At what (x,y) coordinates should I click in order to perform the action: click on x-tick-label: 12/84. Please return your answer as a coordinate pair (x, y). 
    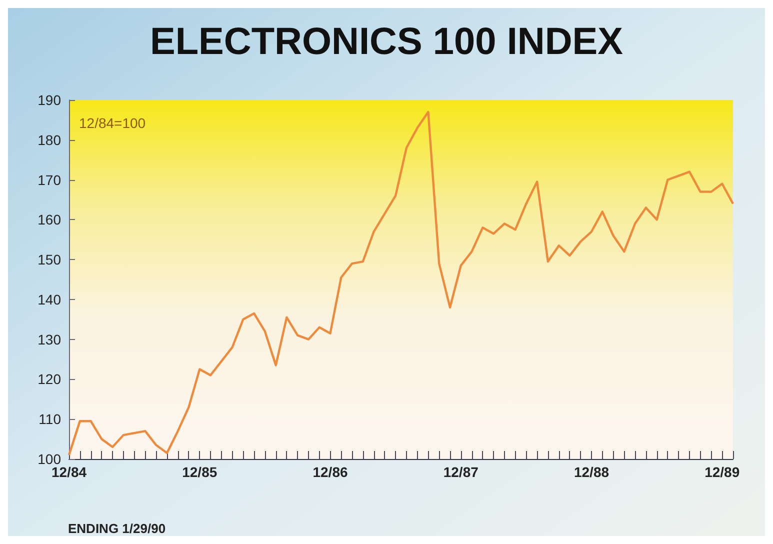
    Looking at the image, I should click on (69, 472).